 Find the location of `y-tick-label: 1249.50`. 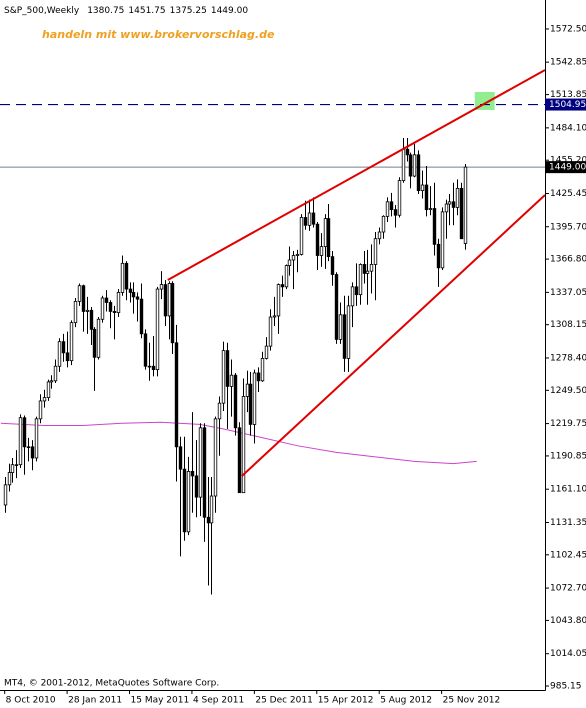

y-tick-label: 1249.50 is located at coordinates (568, 391).